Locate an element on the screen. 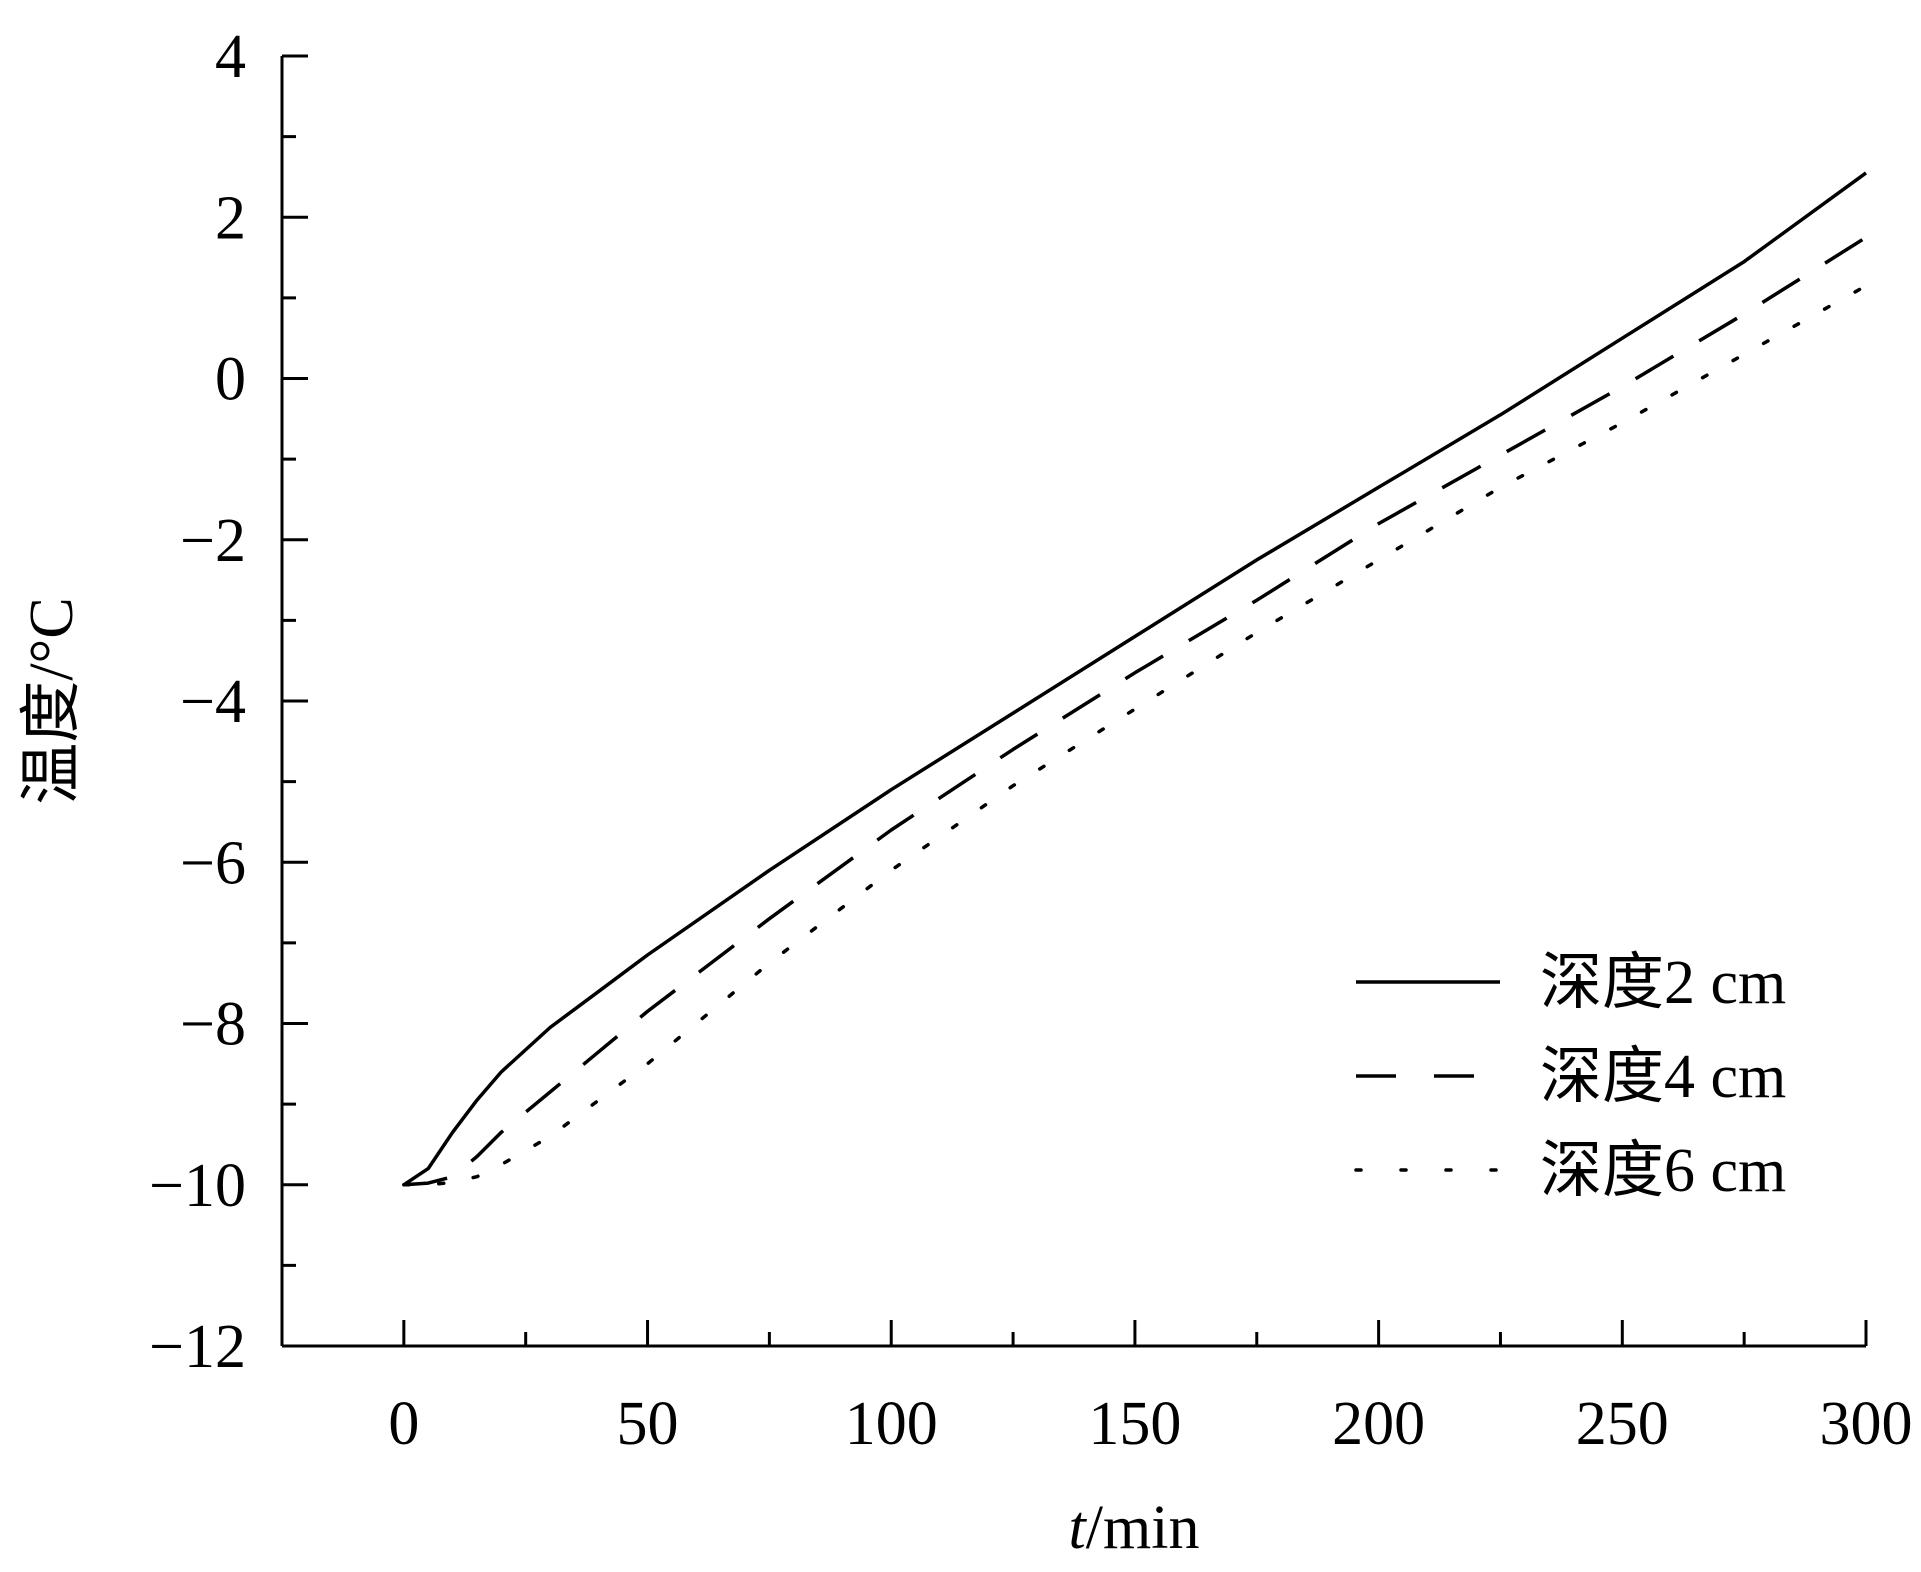  x-tick-label: 50 is located at coordinates (648, 1424).